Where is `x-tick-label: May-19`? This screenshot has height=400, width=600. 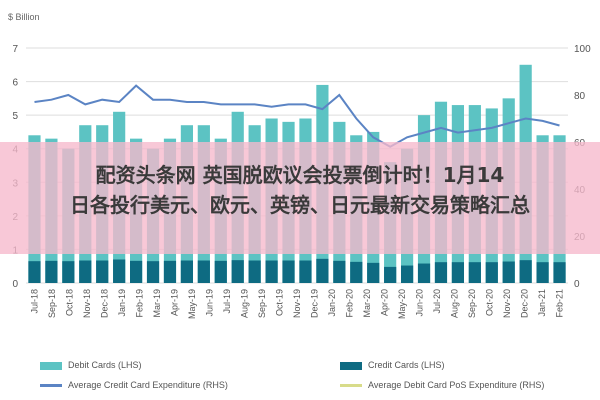 x-tick-label: May-19 is located at coordinates (192, 304).